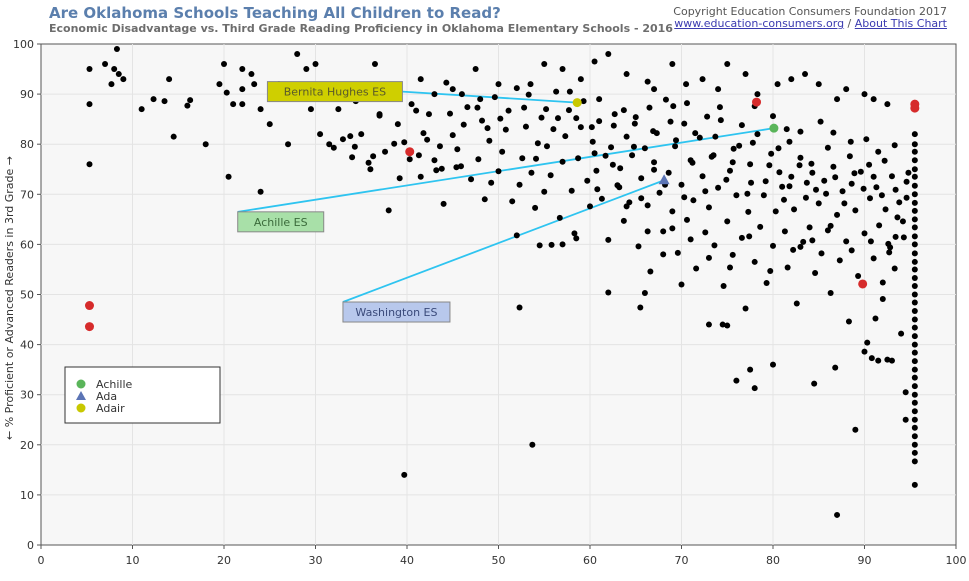 This screenshot has height=581, width=969. I want to click on data-point-triangle, so click(664, 179).